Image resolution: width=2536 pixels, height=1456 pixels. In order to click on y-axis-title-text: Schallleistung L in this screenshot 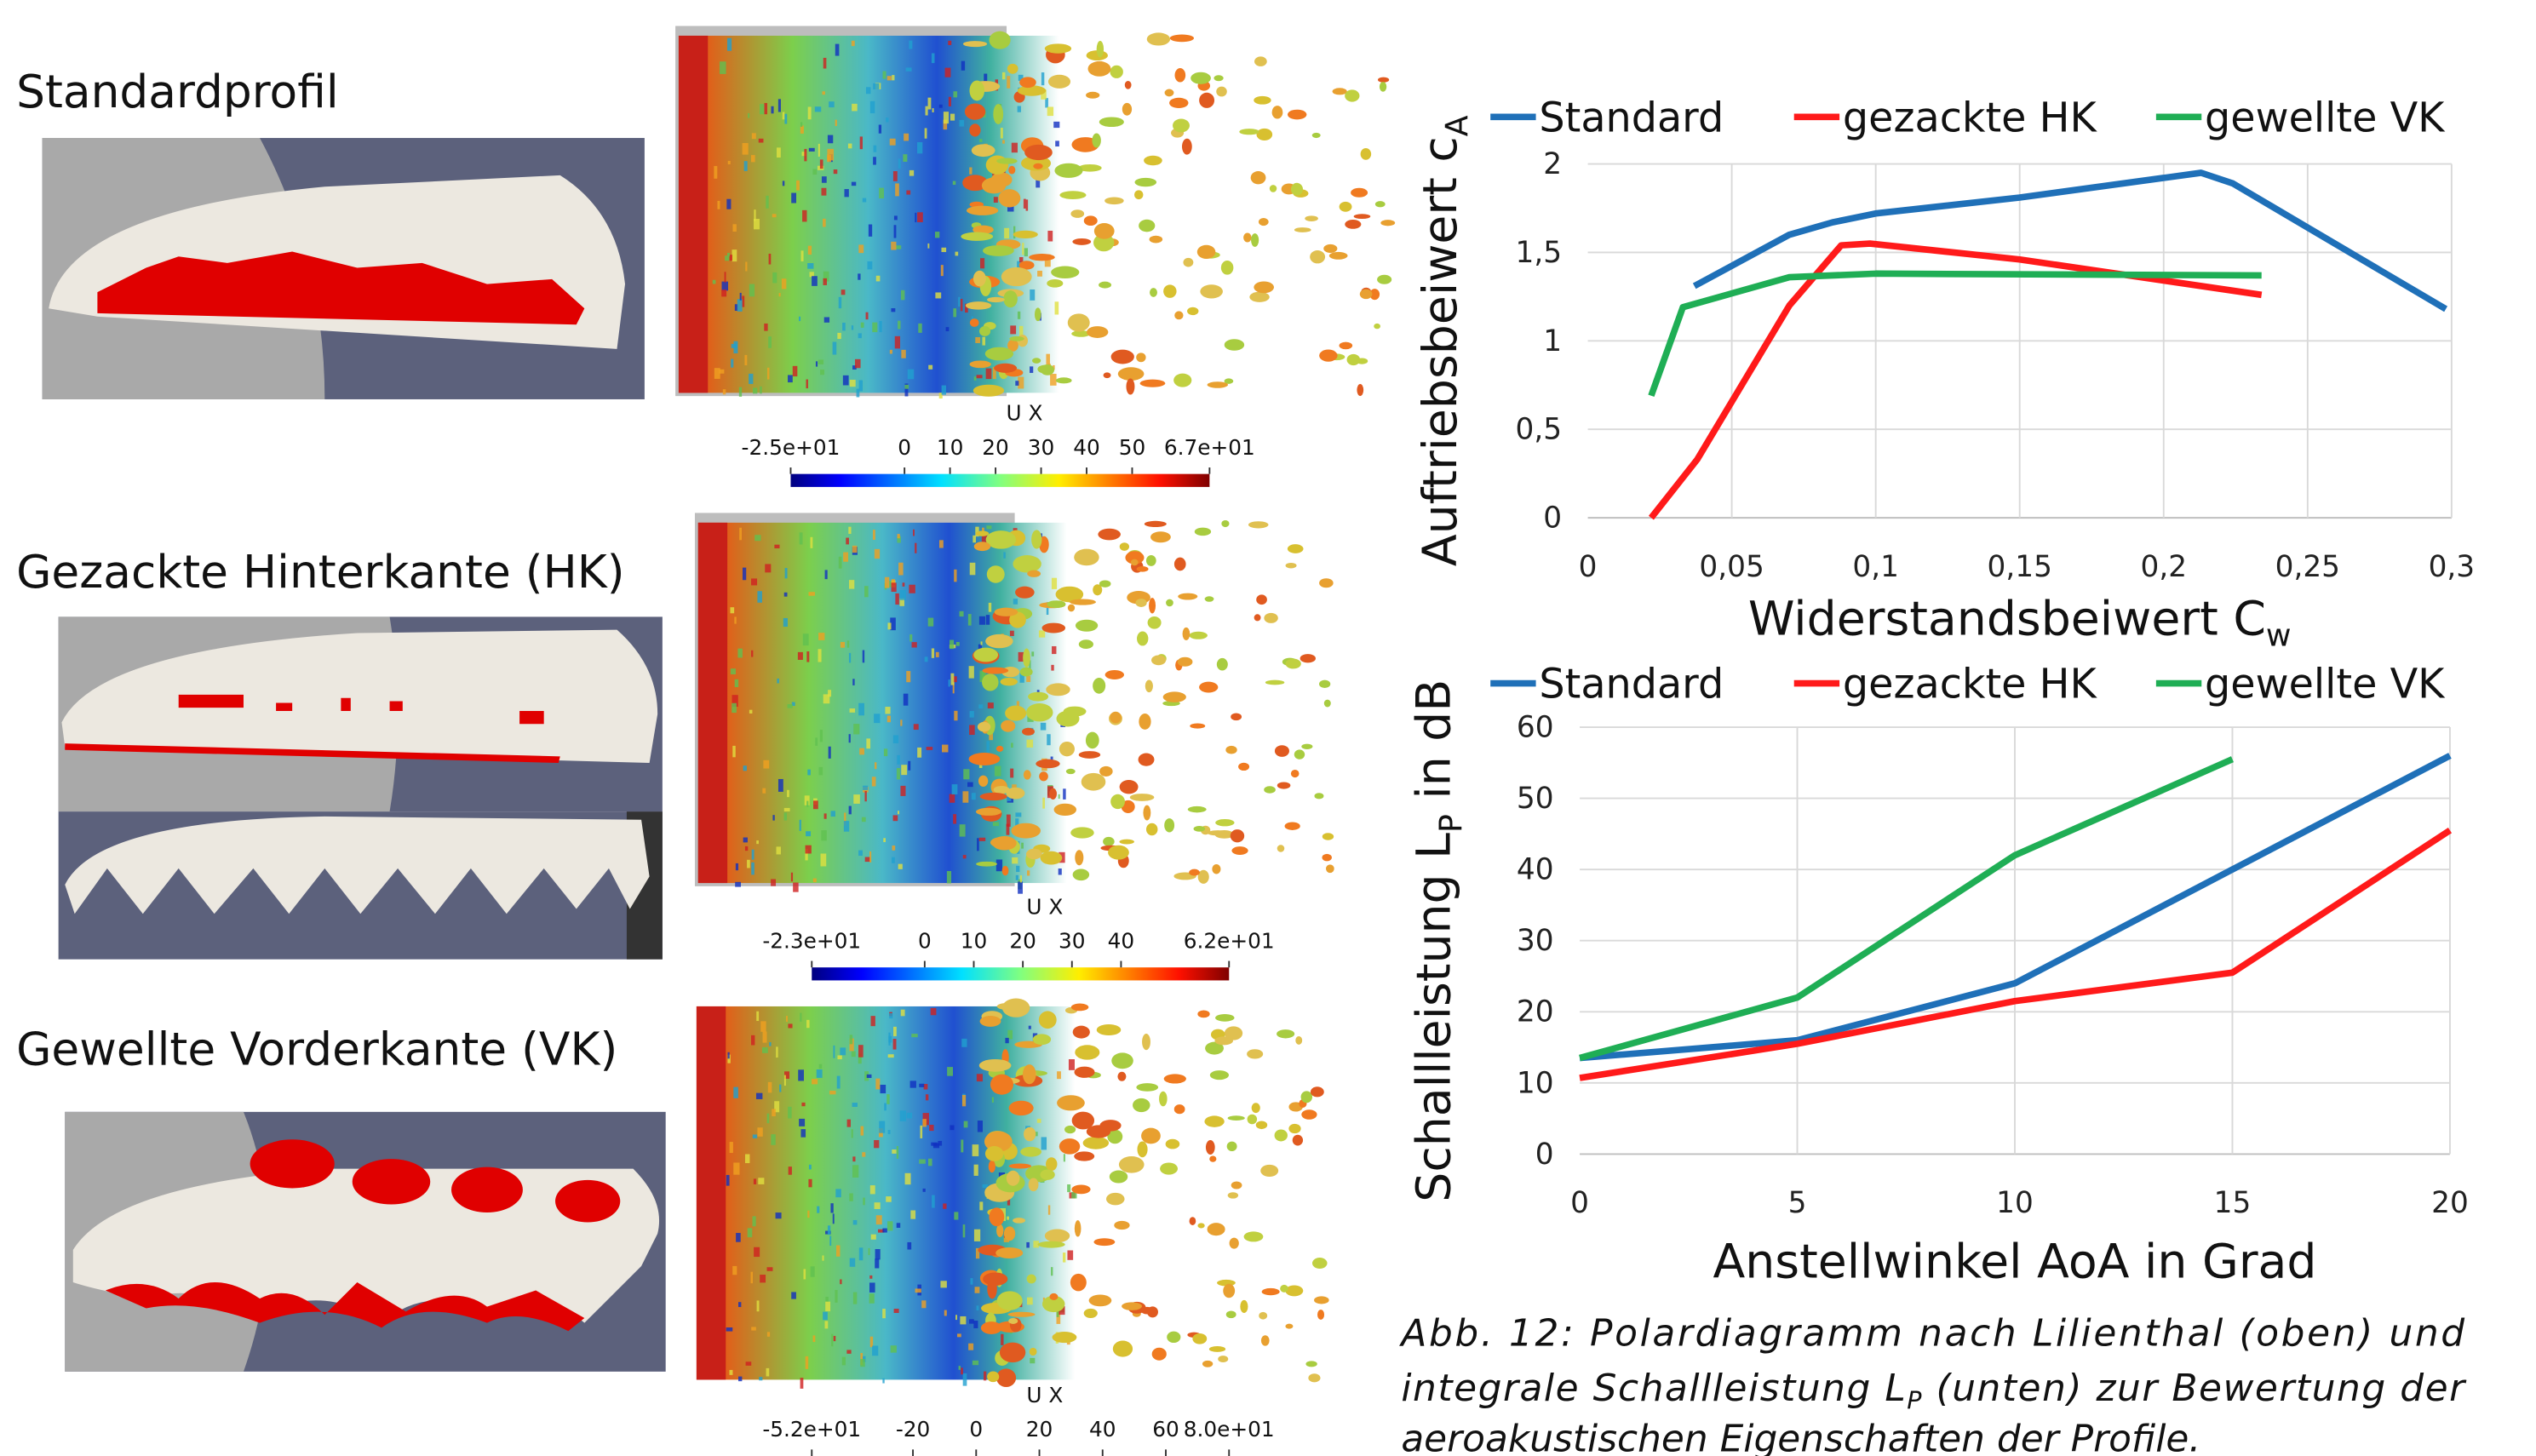, I will do `click(1435, 1017)`.